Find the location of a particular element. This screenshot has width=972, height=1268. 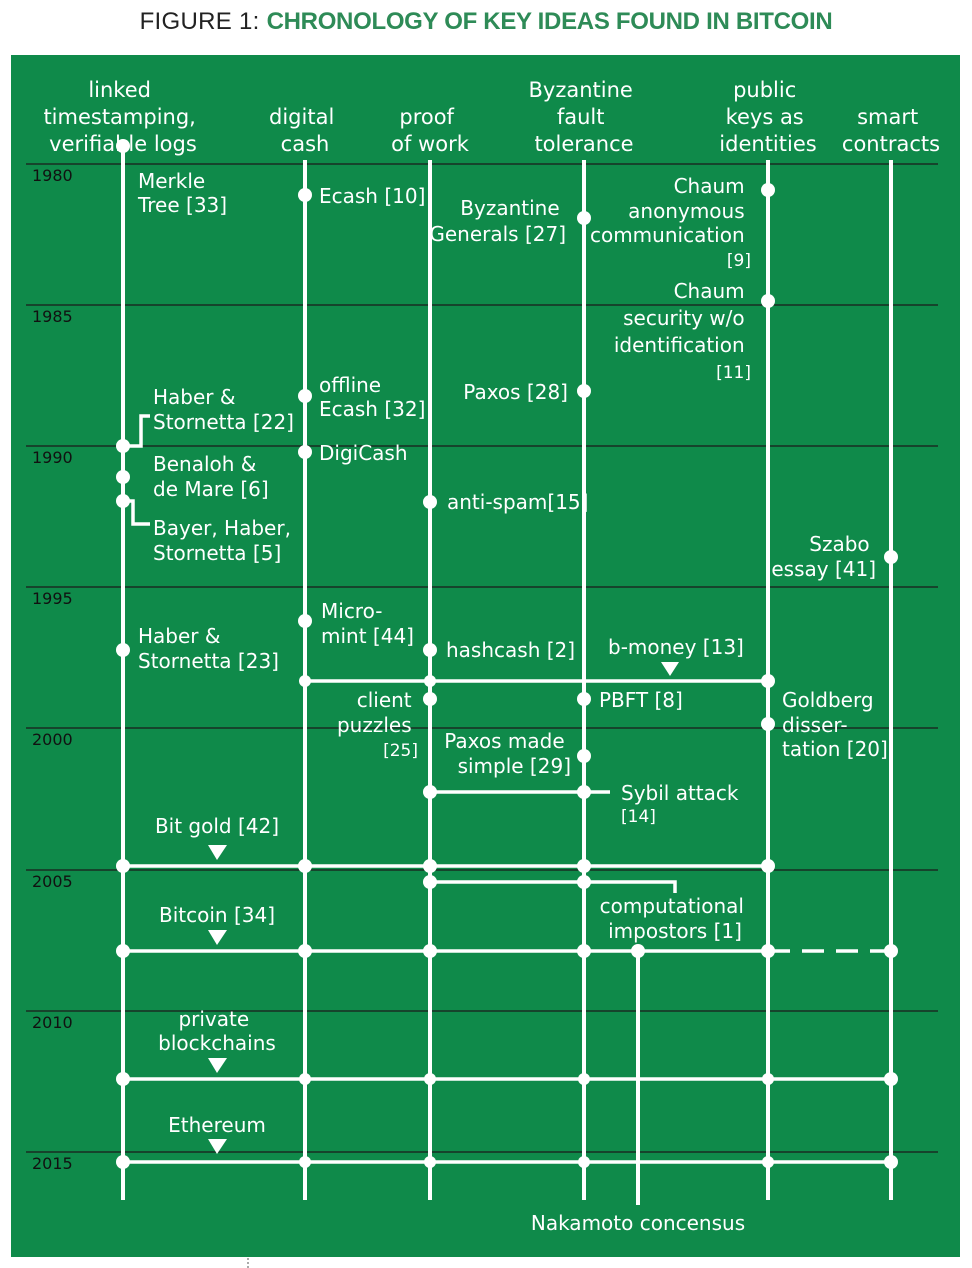

dot-digicash is located at coordinates (305, 452).